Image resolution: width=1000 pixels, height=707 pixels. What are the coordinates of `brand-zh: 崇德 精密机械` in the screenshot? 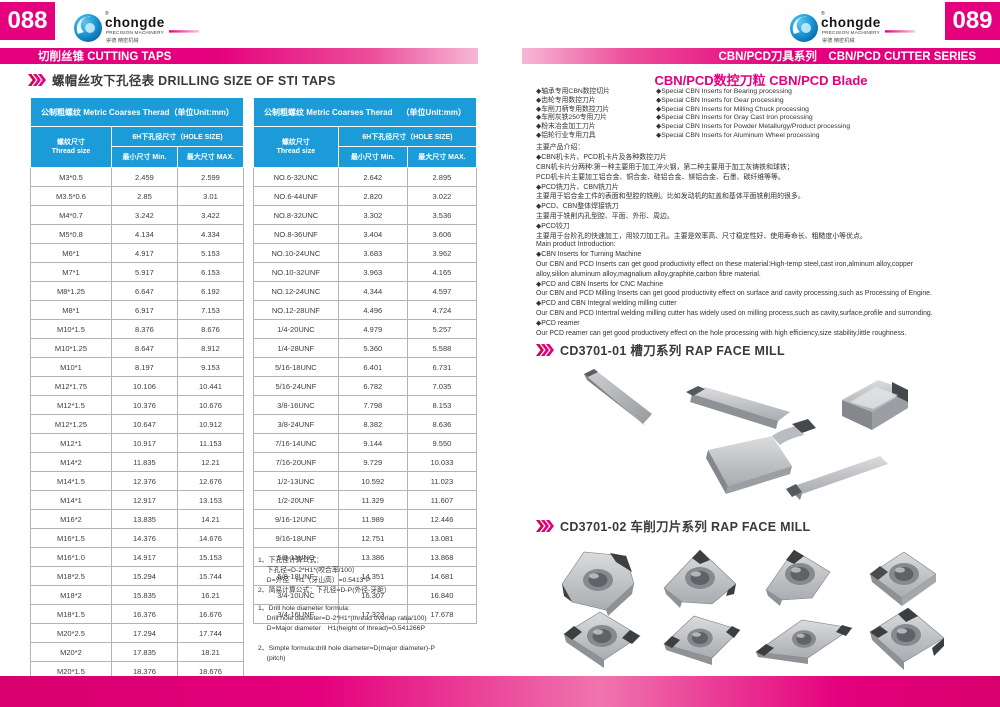 It's located at (838, 40).